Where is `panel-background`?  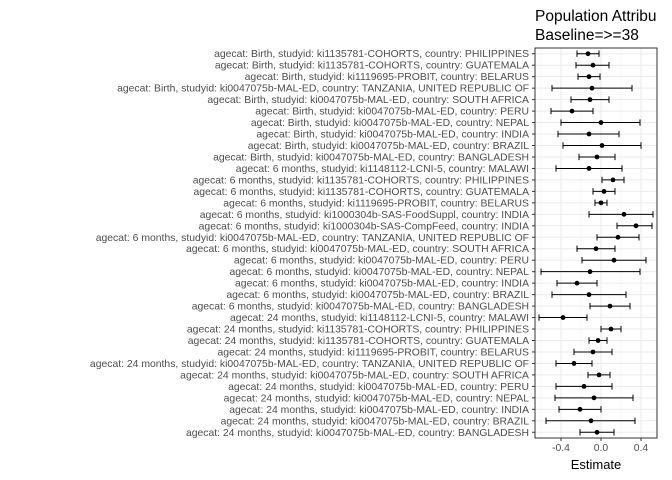 panel-background is located at coordinates (596, 243).